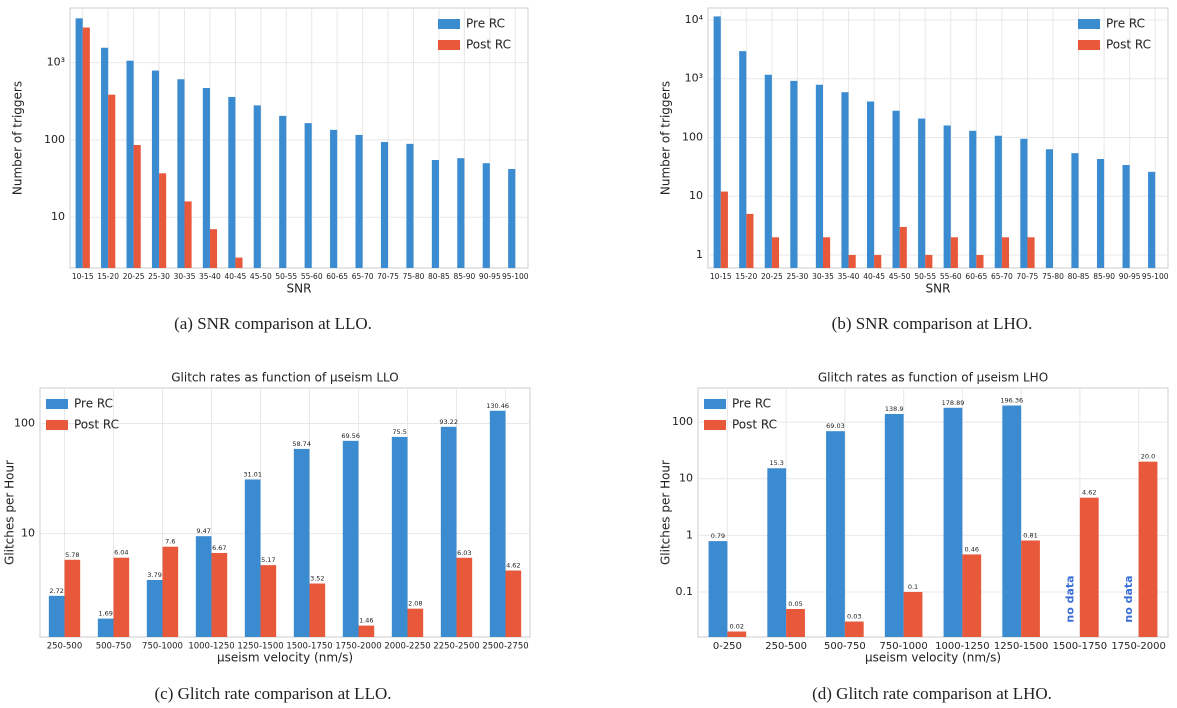 The image size is (1177, 708). I want to click on x-tick-label: 90-95, so click(1130, 276).